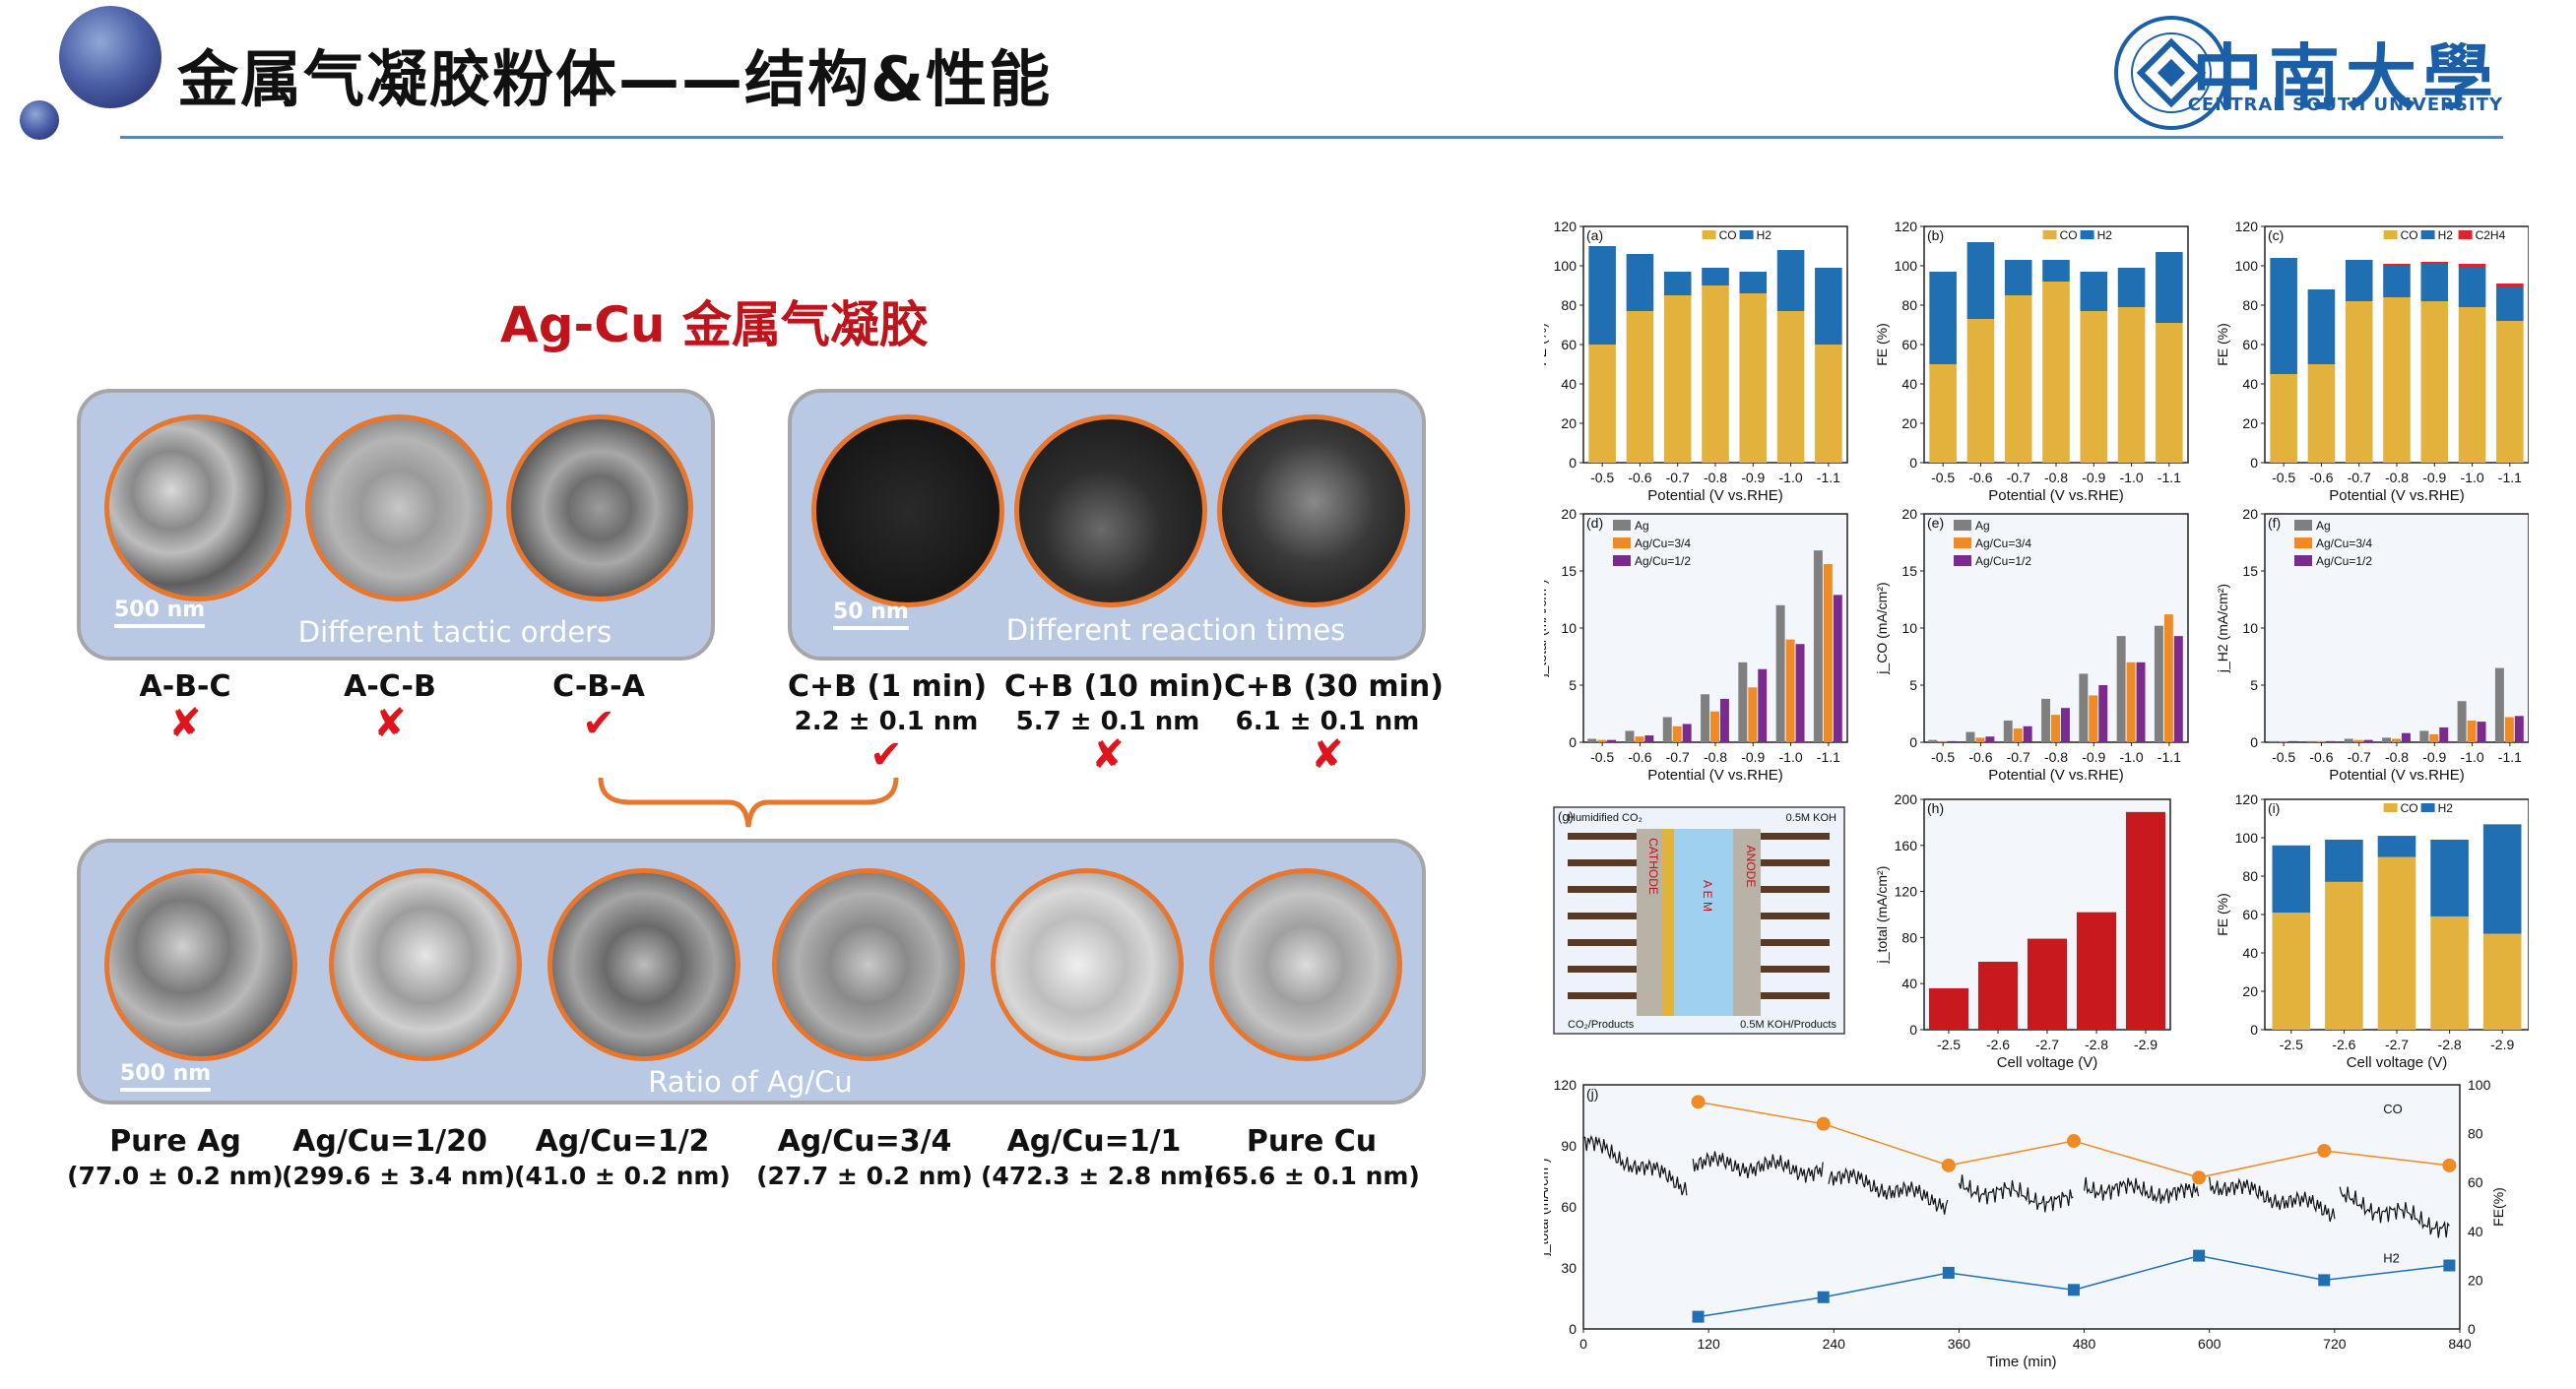 The image size is (2576, 1389). I want to click on x-tick-label: 720, so click(2335, 1344).